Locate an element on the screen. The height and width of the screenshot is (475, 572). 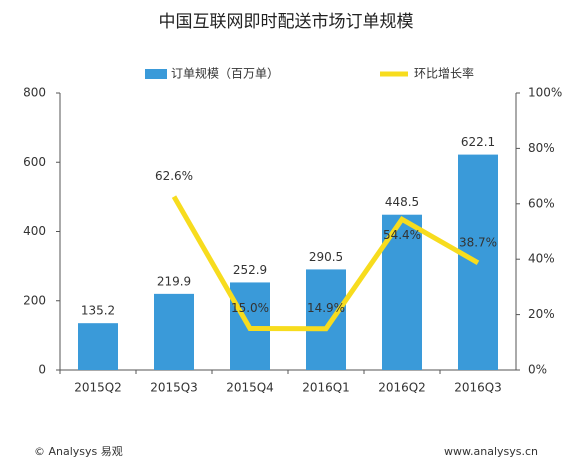
footer-right: www.analysys.cn is located at coordinates (491, 451).